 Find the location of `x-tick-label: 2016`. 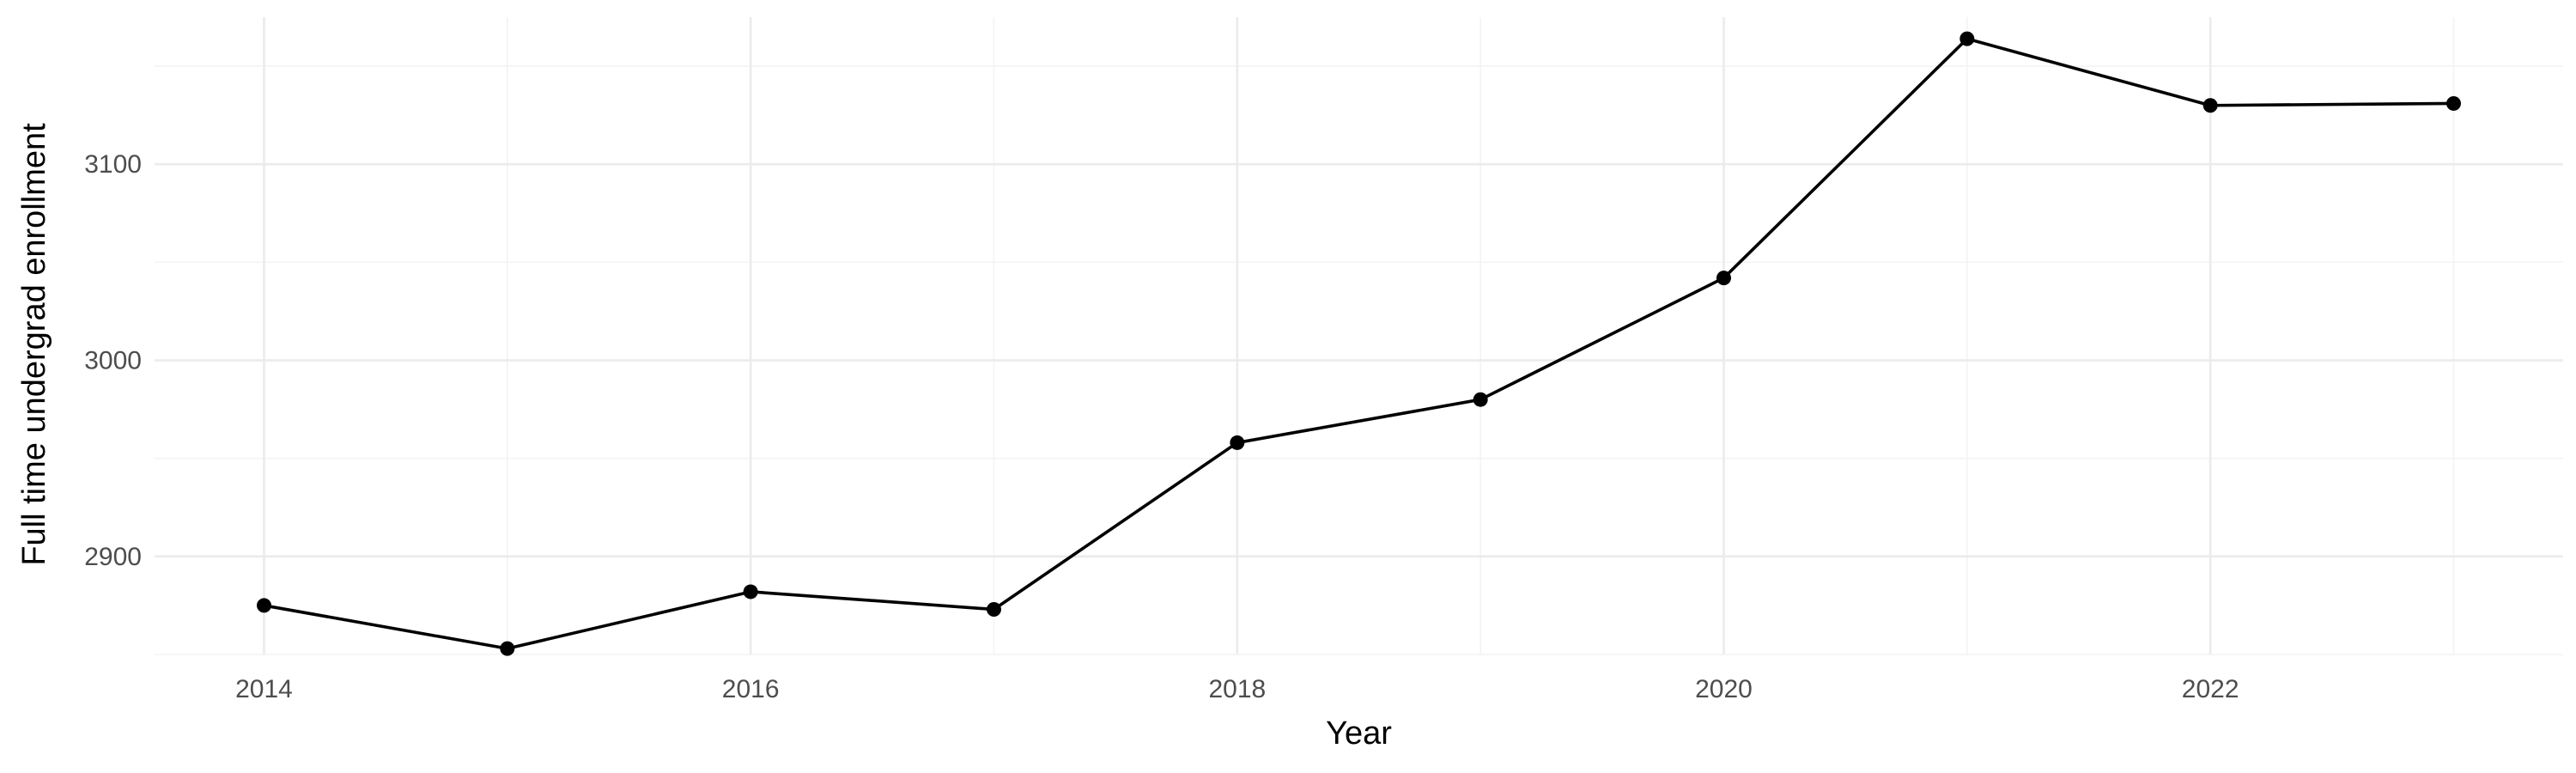

x-tick-label: 2016 is located at coordinates (751, 689).